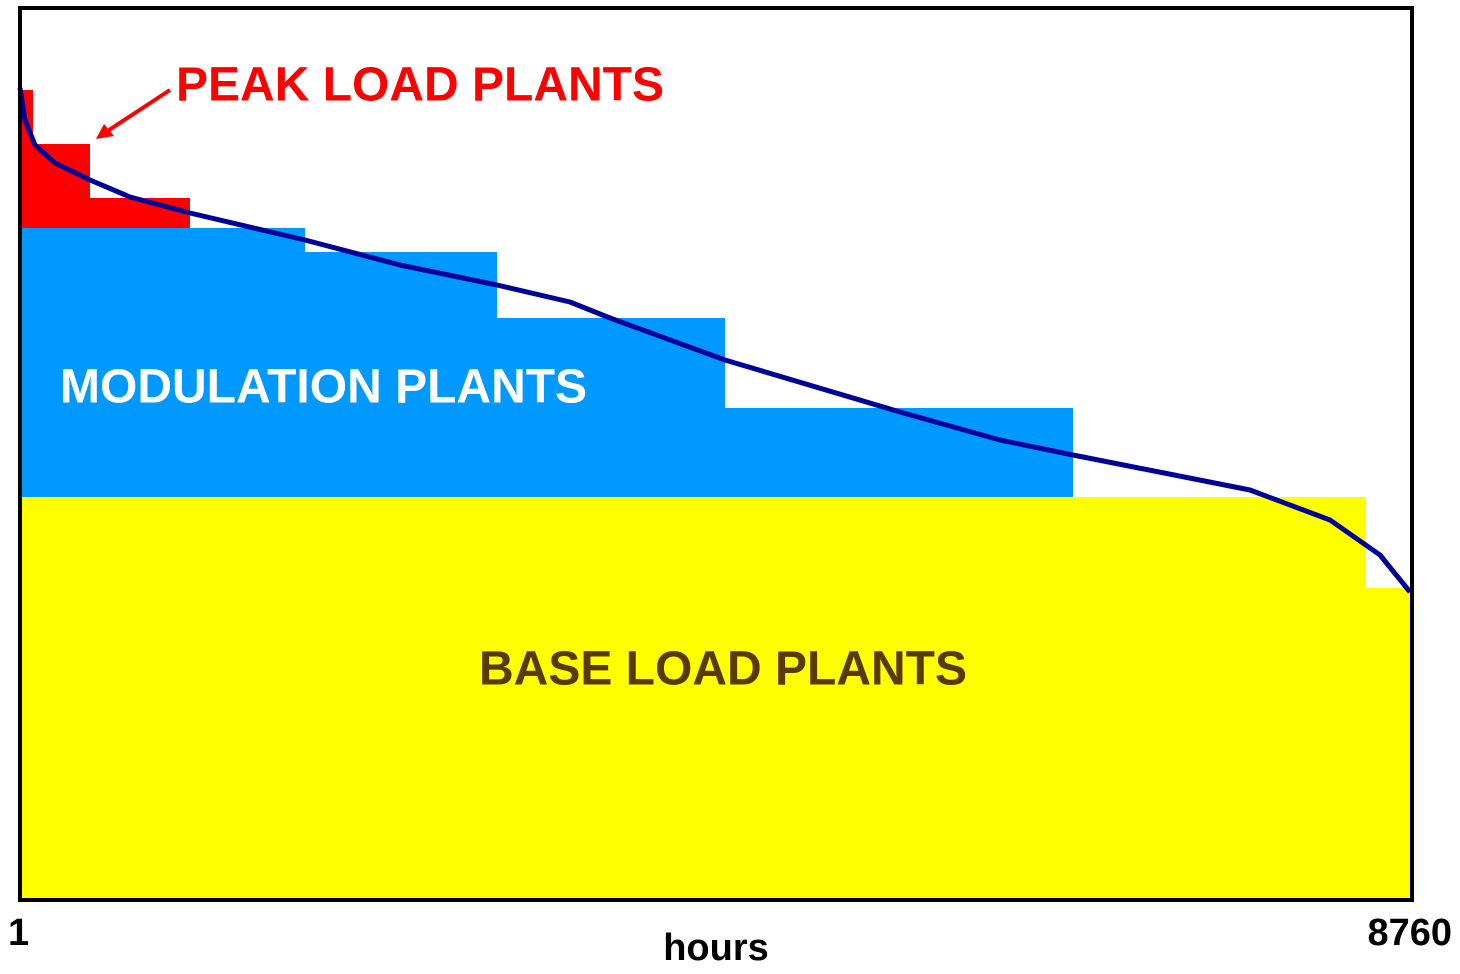  Describe the element at coordinates (18, 933) in the screenshot. I see `x-start-label: 1` at that location.